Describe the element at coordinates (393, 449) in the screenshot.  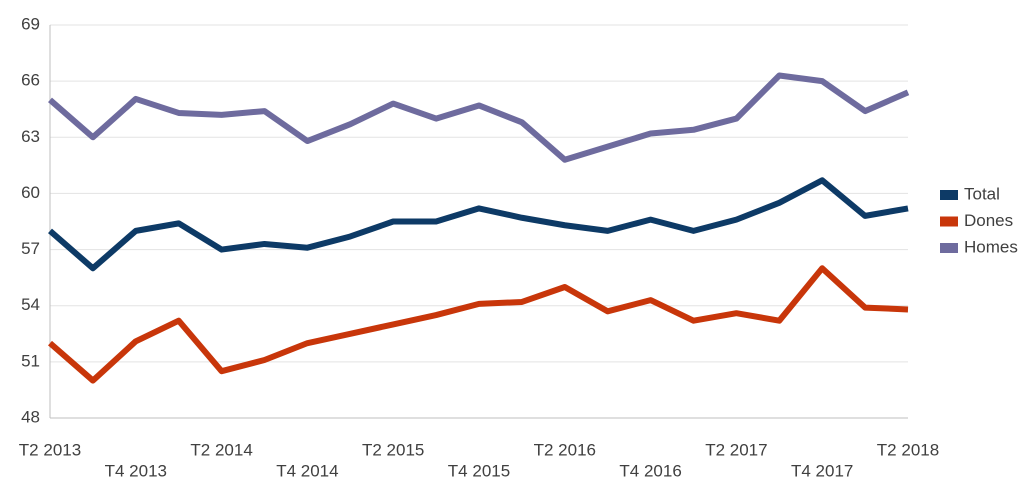
I see `x-tick-label: T2 2015` at that location.